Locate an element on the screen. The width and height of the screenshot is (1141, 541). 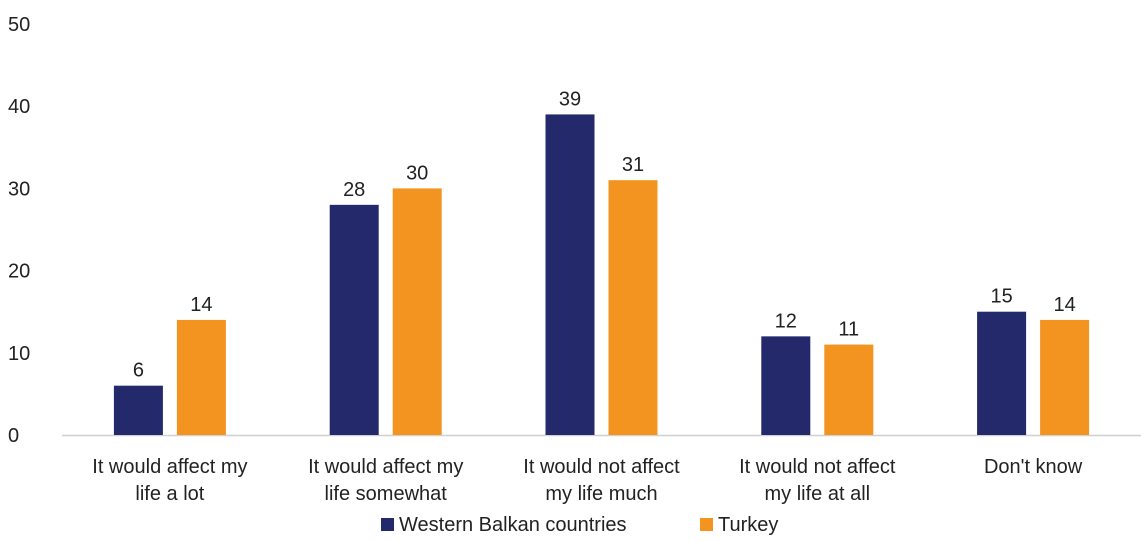
legend: Western Balkan countries Turkey is located at coordinates (579, 525).